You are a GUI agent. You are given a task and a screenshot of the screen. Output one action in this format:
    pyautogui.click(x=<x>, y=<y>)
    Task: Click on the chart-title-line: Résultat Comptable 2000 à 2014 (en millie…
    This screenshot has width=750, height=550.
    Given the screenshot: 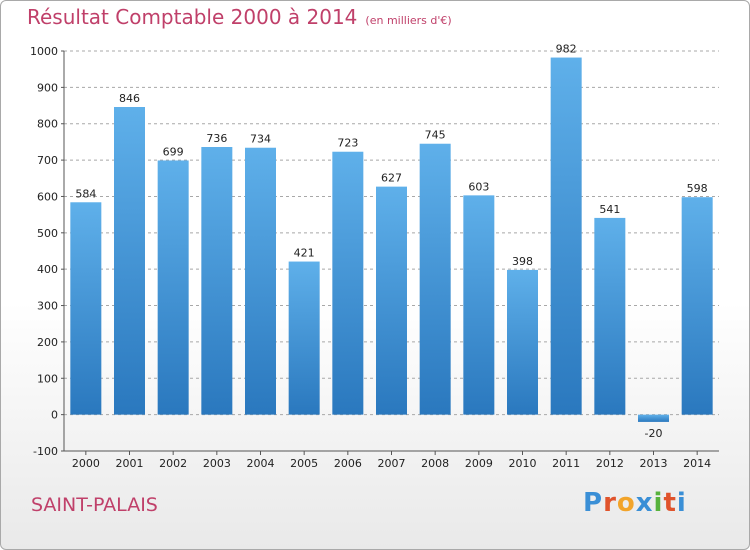 What is the action you would take?
    pyautogui.click(x=239, y=17)
    